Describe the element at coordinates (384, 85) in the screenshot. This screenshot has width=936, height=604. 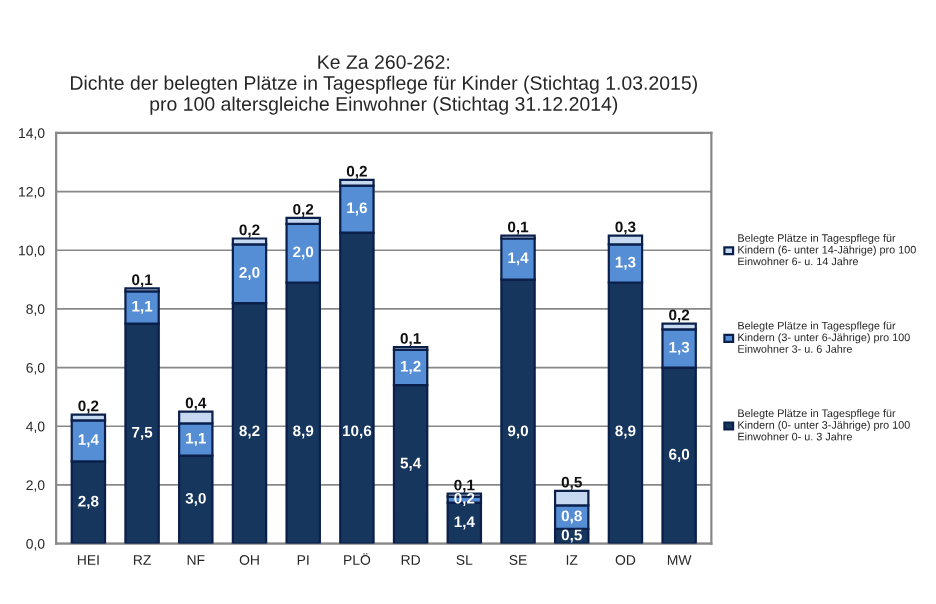
I see `chart-title: Ke Za 260-262: Dichte der belegten Plätze in Tagespflege für Kinder (Stichtag 1.03.2015) pro 100 altersgleiche Einwohner (Stichtag 31.12.2014)` at that location.